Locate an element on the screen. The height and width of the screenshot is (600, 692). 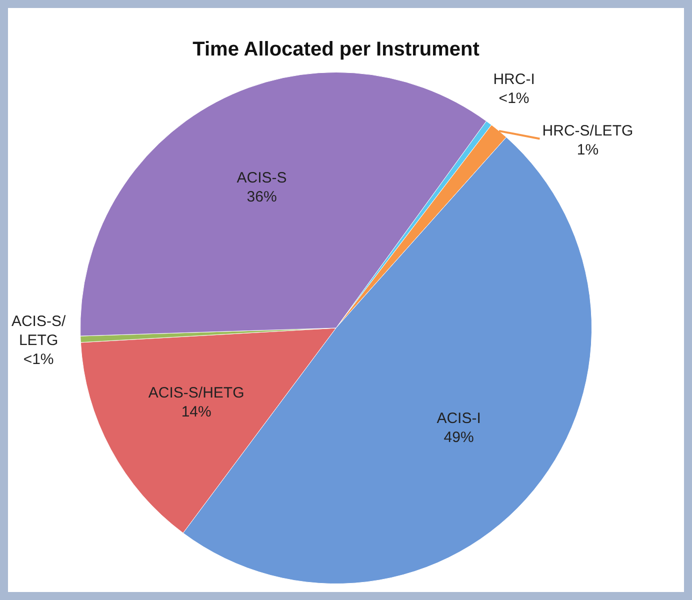
data-label: 36% is located at coordinates (261, 197).